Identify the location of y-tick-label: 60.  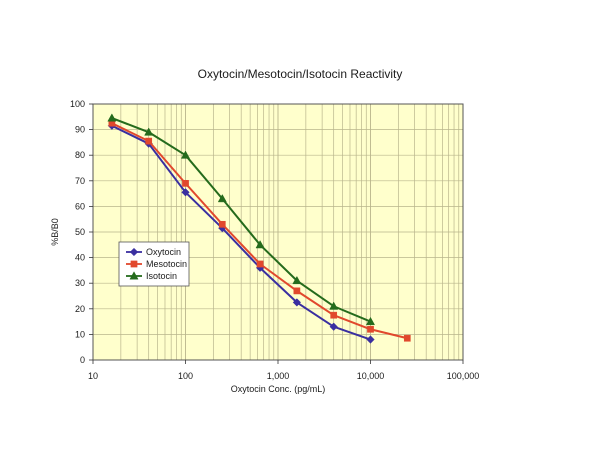
(80, 206).